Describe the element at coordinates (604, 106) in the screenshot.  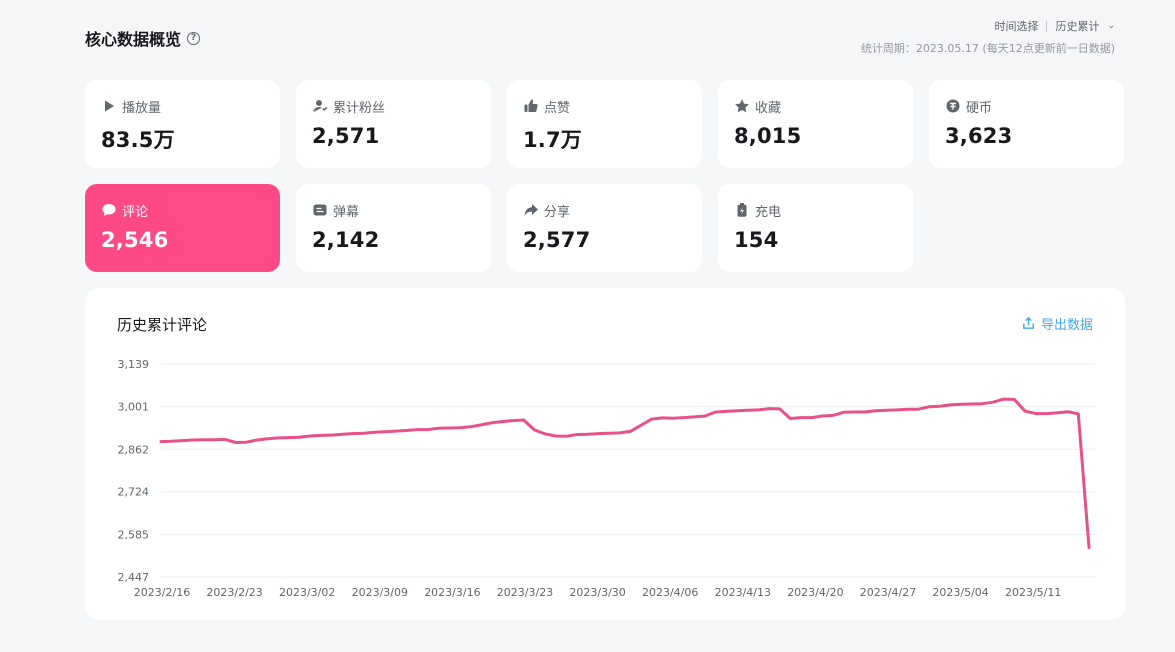
I see `metric-label-row: 点赞` at that location.